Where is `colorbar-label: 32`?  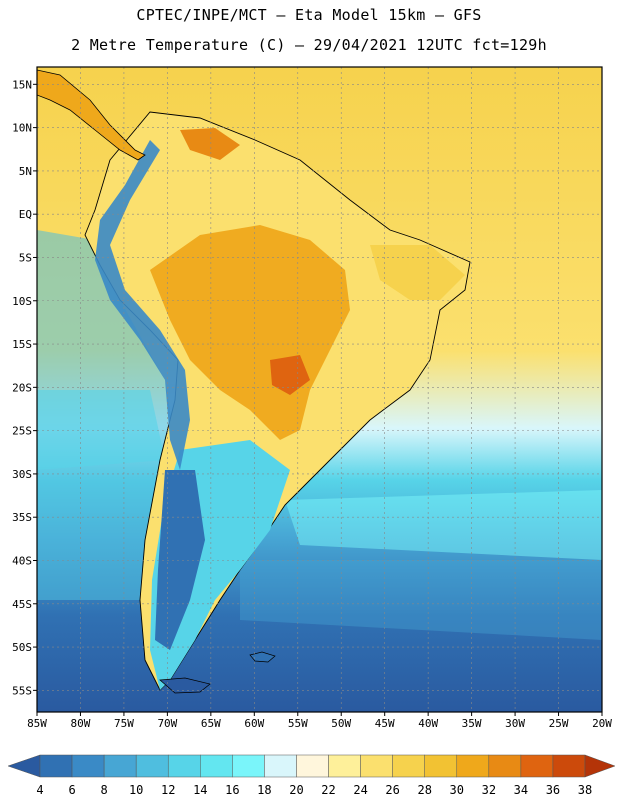
colorbar-label: 32 is located at coordinates (489, 790).